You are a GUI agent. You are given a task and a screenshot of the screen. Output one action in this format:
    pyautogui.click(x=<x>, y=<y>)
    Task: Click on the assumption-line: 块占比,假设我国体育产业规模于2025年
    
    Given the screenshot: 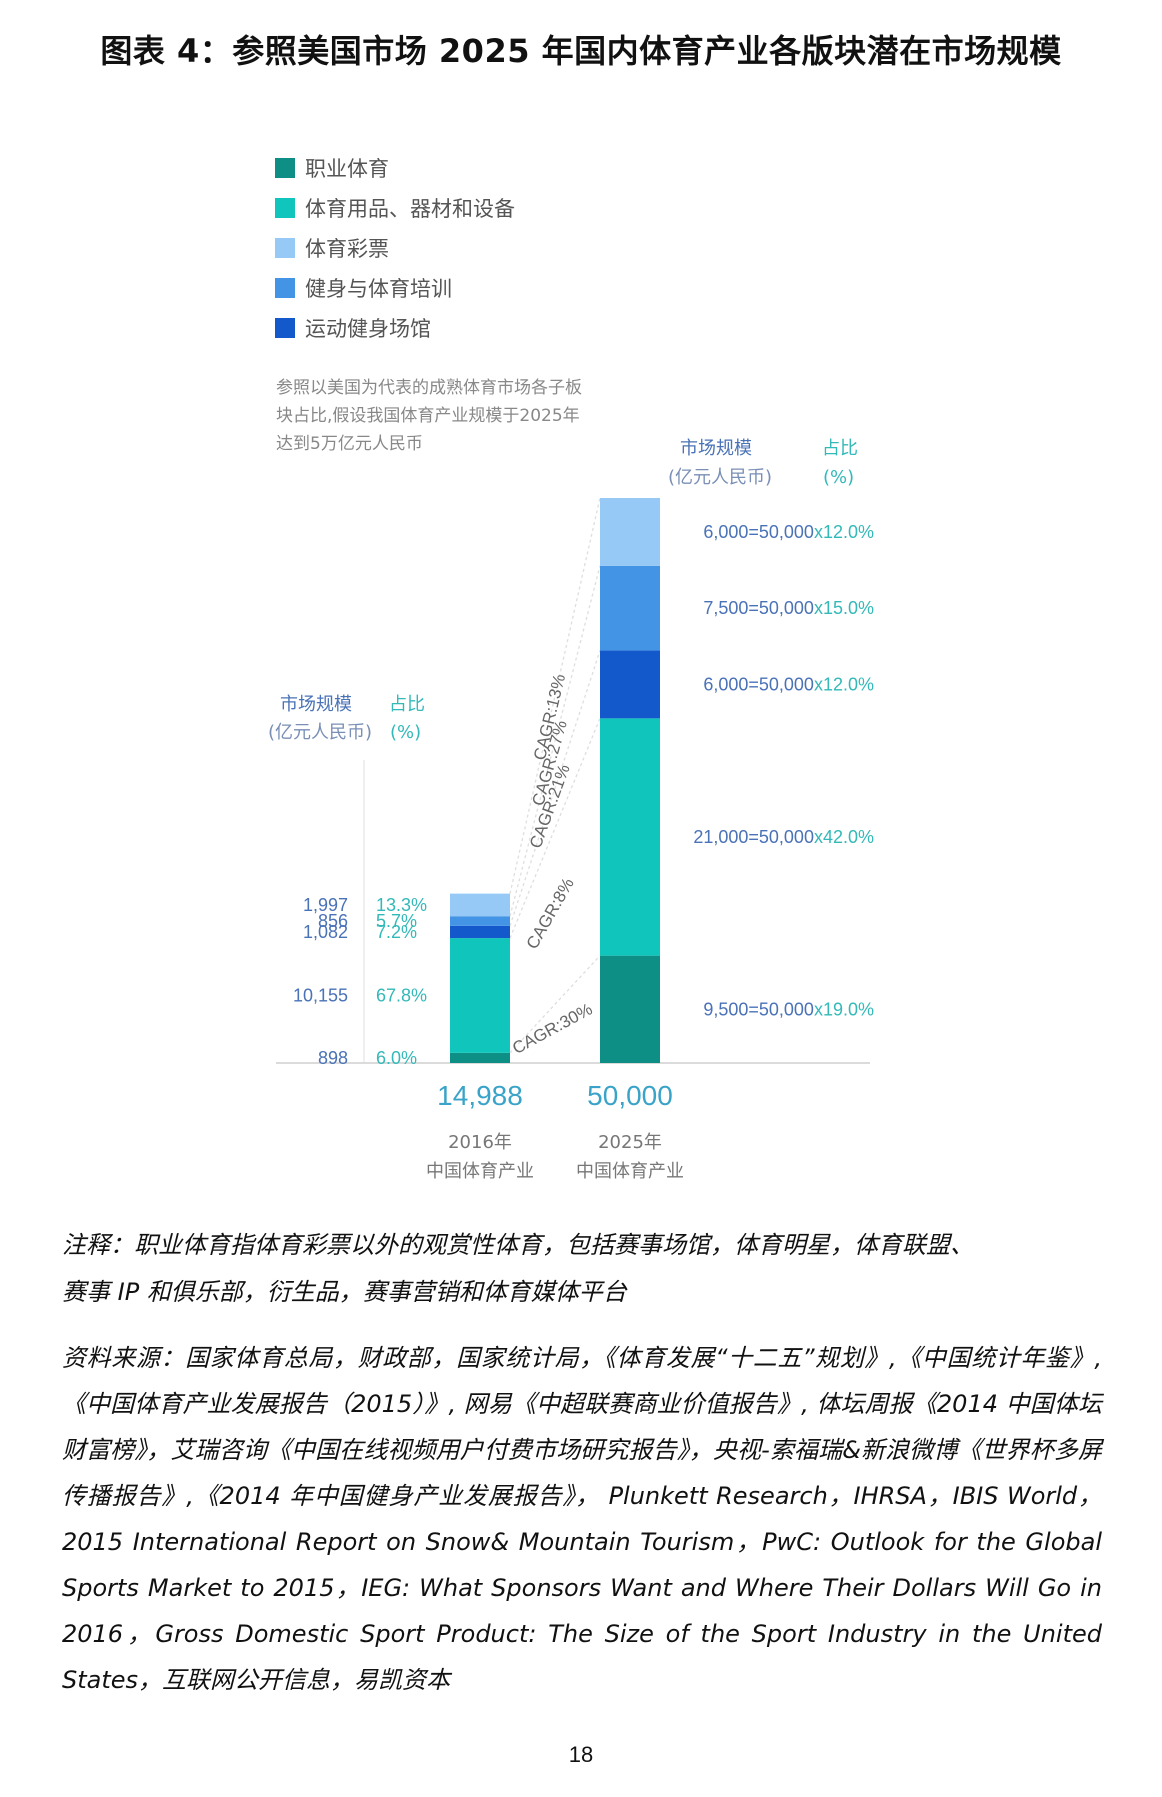 What is the action you would take?
    pyautogui.click(x=428, y=416)
    